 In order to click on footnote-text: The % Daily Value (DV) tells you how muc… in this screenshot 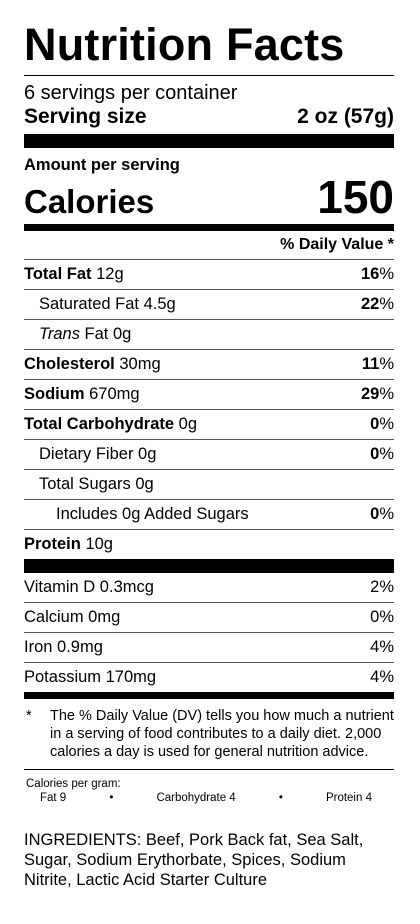, I will do `click(222, 734)`.